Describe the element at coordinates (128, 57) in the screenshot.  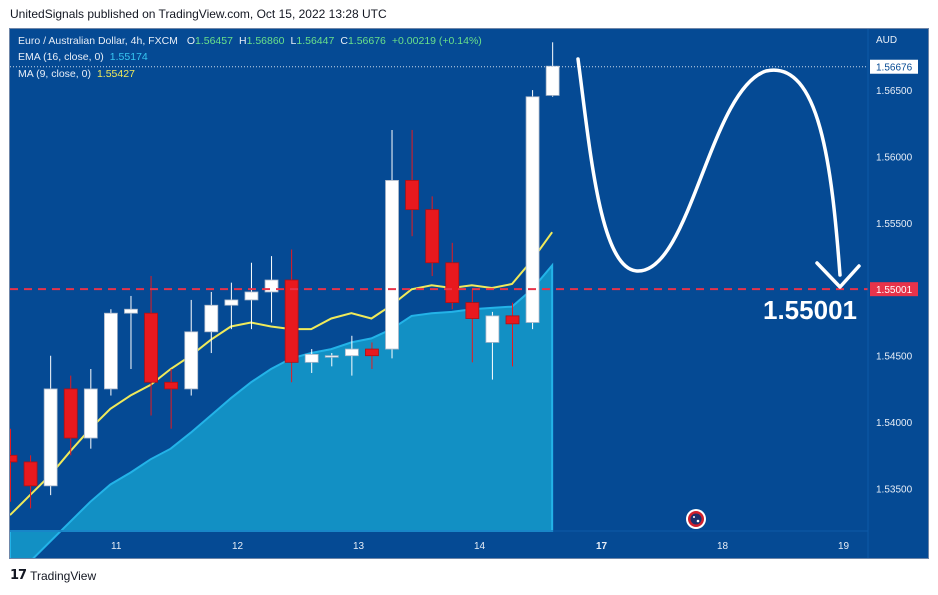
I see `ema-value: 1.55174` at that location.